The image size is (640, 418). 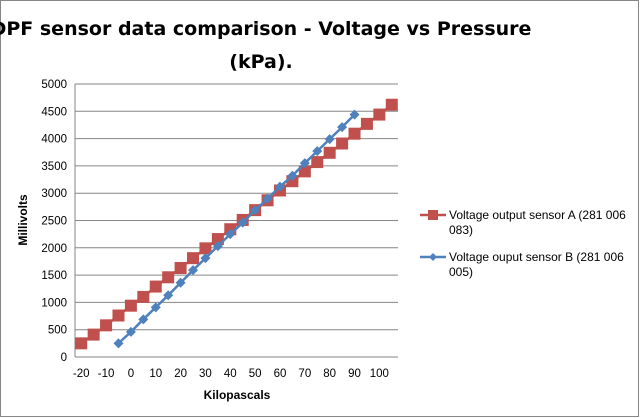 What do you see at coordinates (379, 374) in the screenshot?
I see `x-tick-label: 100` at bounding box center [379, 374].